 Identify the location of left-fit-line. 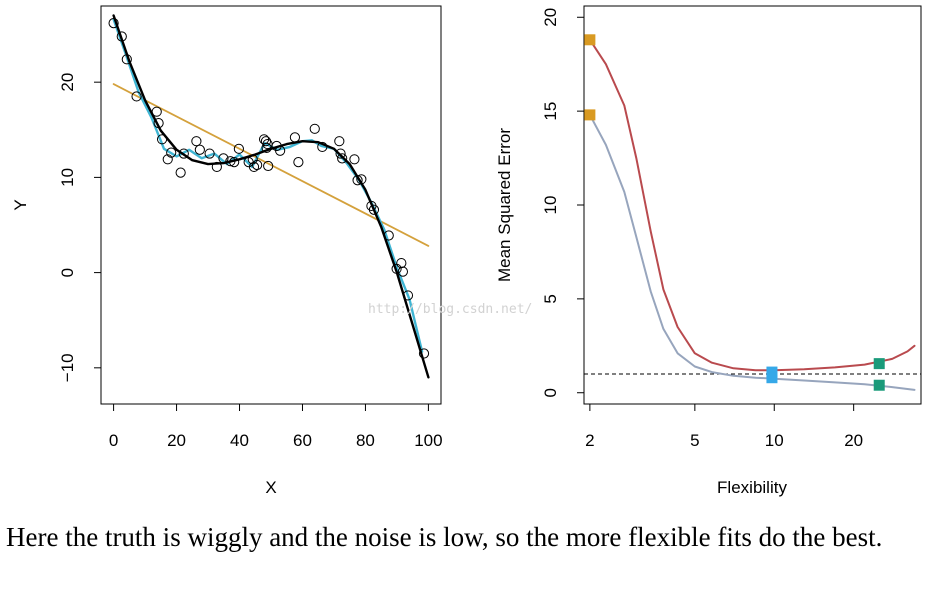
(271, 165).